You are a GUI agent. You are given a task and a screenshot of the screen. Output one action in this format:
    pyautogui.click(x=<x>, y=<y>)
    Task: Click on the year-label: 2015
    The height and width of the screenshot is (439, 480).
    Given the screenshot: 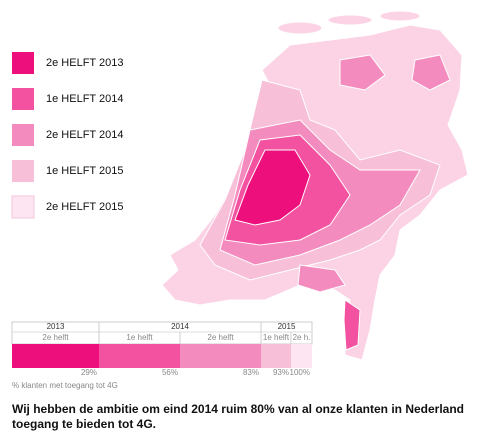 What is the action you would take?
    pyautogui.click(x=287, y=326)
    